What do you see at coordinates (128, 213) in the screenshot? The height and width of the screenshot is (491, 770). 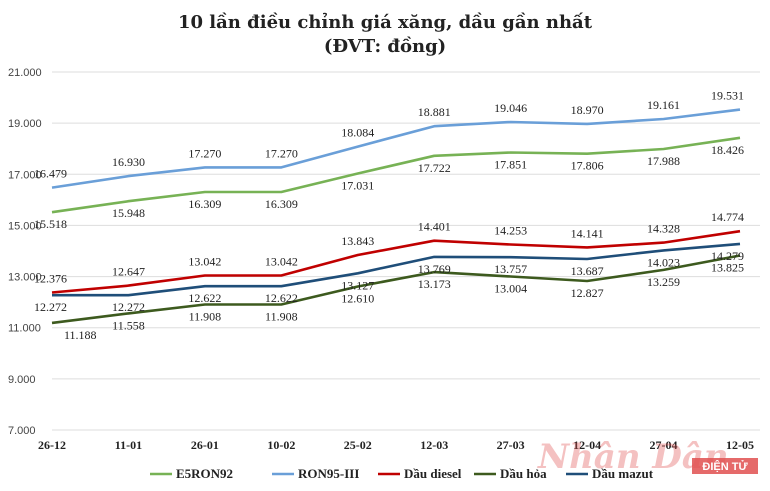 I see `data-label: 15.948` at bounding box center [128, 213].